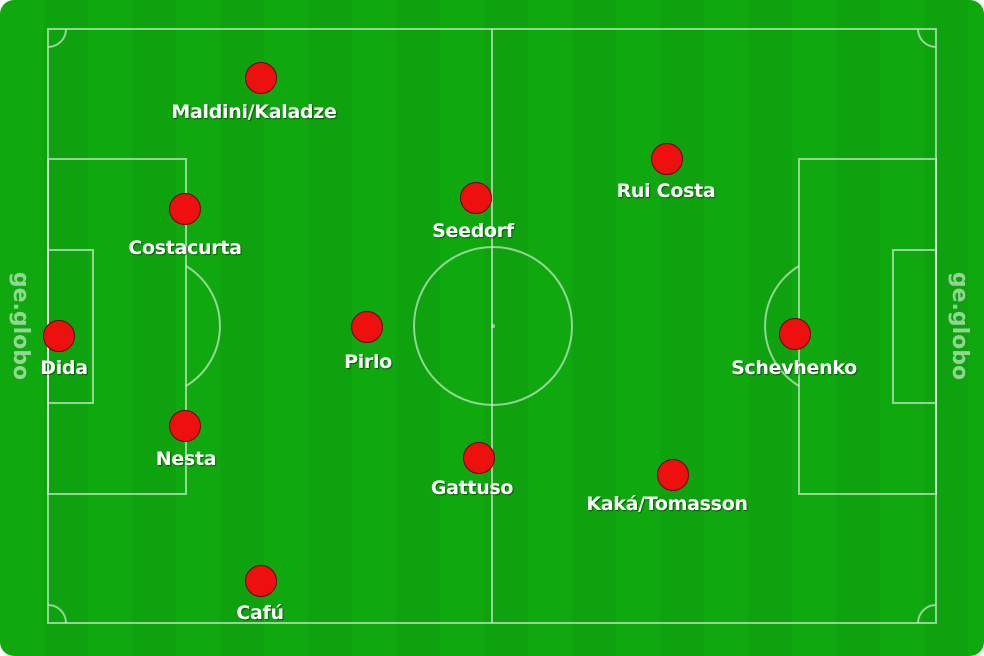 The height and width of the screenshot is (656, 984). I want to click on player-name: Maldini/Kaladze, so click(254, 112).